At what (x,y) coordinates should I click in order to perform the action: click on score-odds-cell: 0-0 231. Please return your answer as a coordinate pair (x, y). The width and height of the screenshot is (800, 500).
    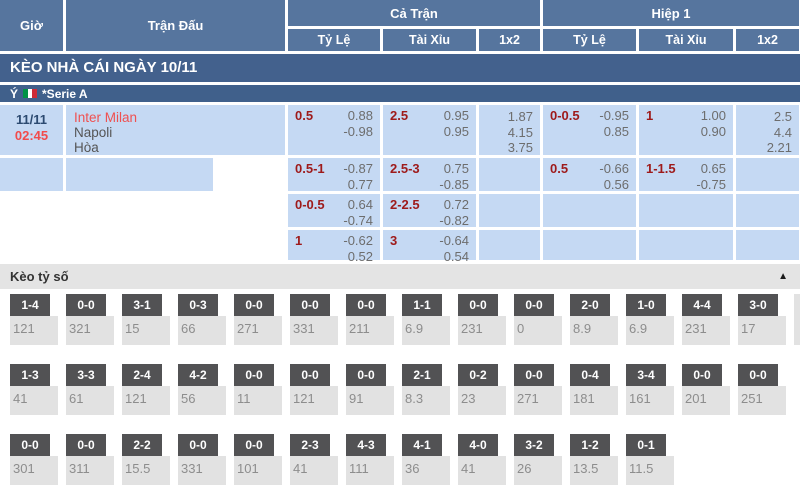
    Looking at the image, I should click on (482, 319).